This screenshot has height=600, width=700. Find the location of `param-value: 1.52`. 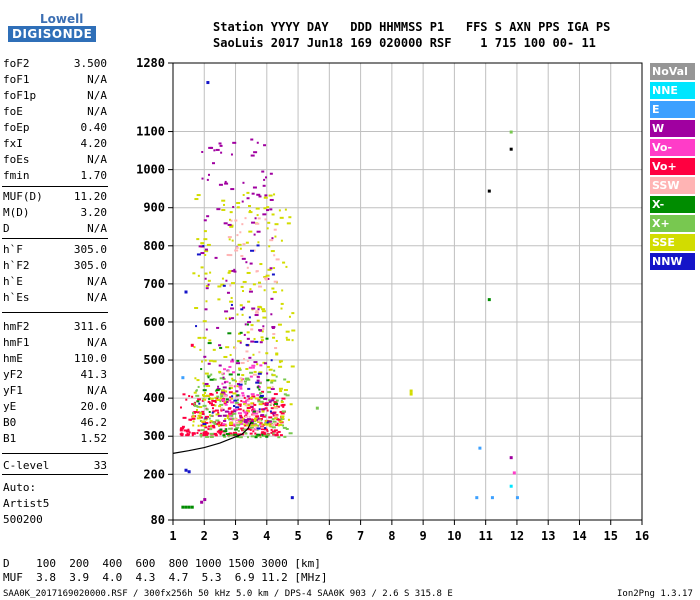

param-value: 1.52 is located at coordinates (94, 438).